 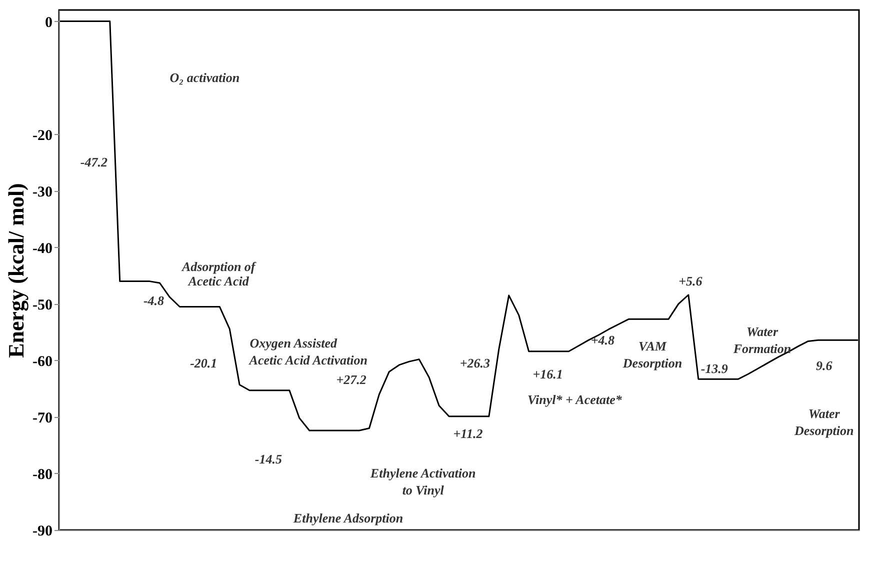 I want to click on y-tick-label: -60, so click(x=42, y=362).